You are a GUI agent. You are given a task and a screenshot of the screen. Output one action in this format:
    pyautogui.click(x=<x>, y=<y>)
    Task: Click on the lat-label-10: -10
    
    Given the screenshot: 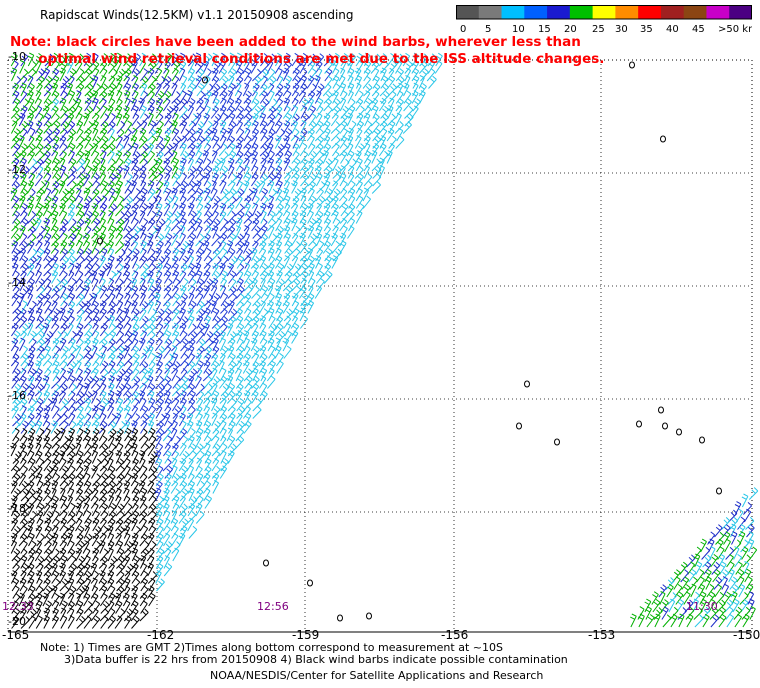 What is the action you would take?
    pyautogui.click(x=17, y=56)
    